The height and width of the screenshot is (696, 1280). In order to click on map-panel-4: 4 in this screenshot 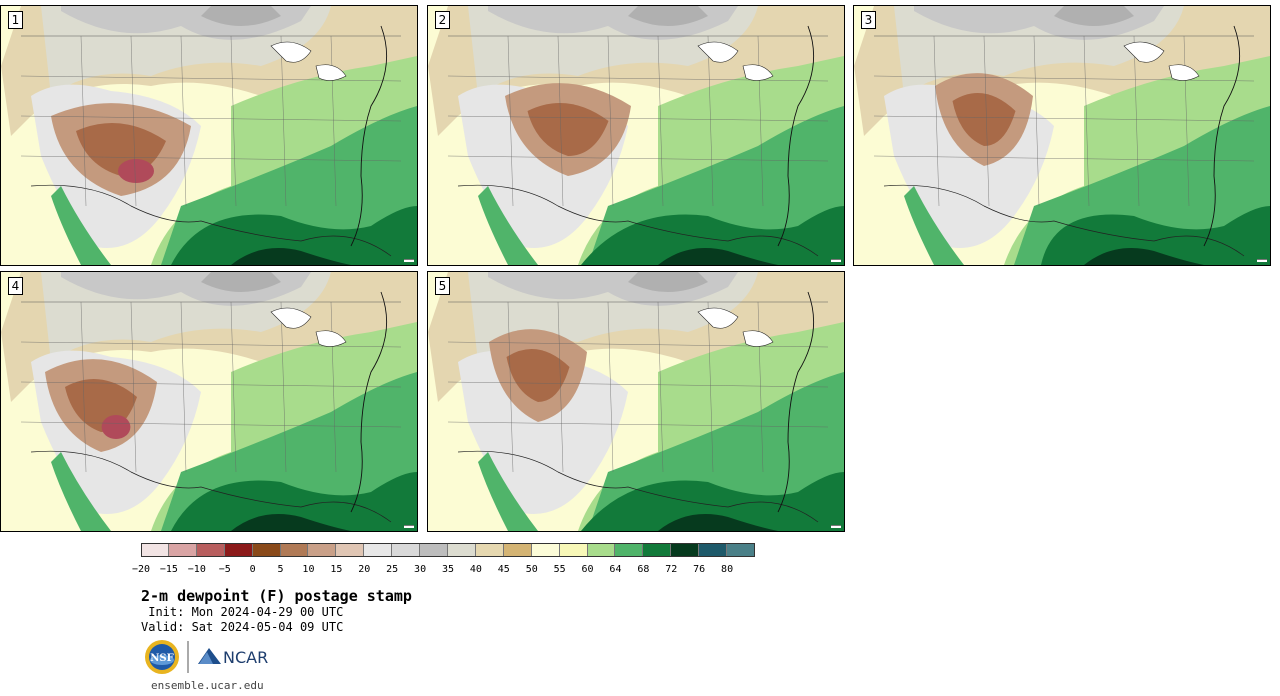, I will do `click(209, 401)`.